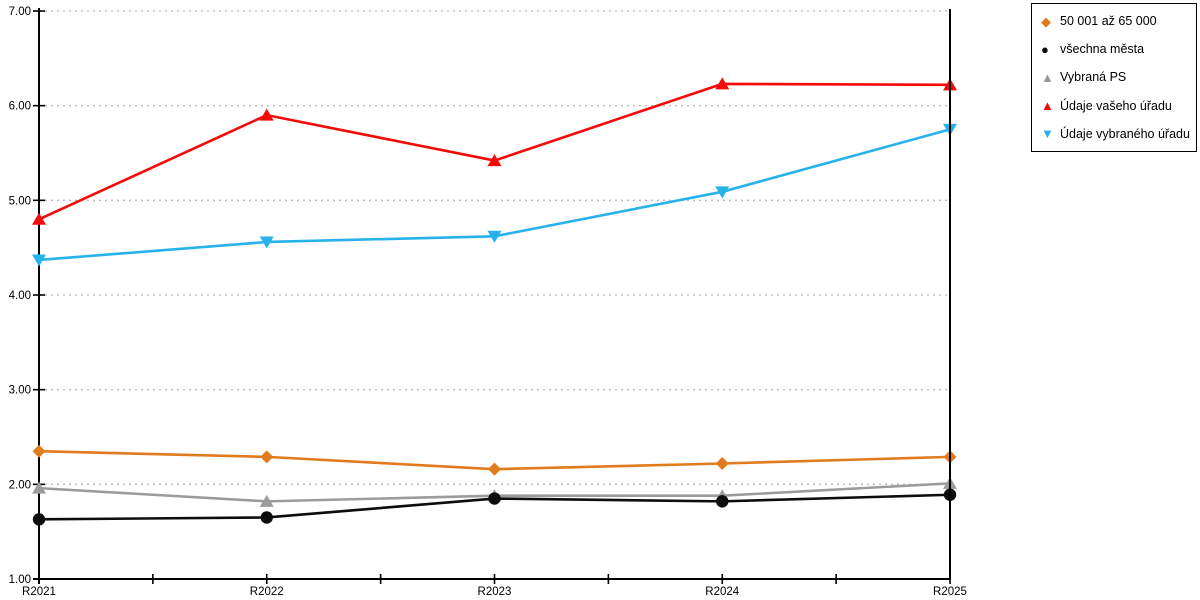 This screenshot has width=1200, height=600. What do you see at coordinates (1046, 21) in the screenshot?
I see `legend-marker-diamond-icon: ◆` at bounding box center [1046, 21].